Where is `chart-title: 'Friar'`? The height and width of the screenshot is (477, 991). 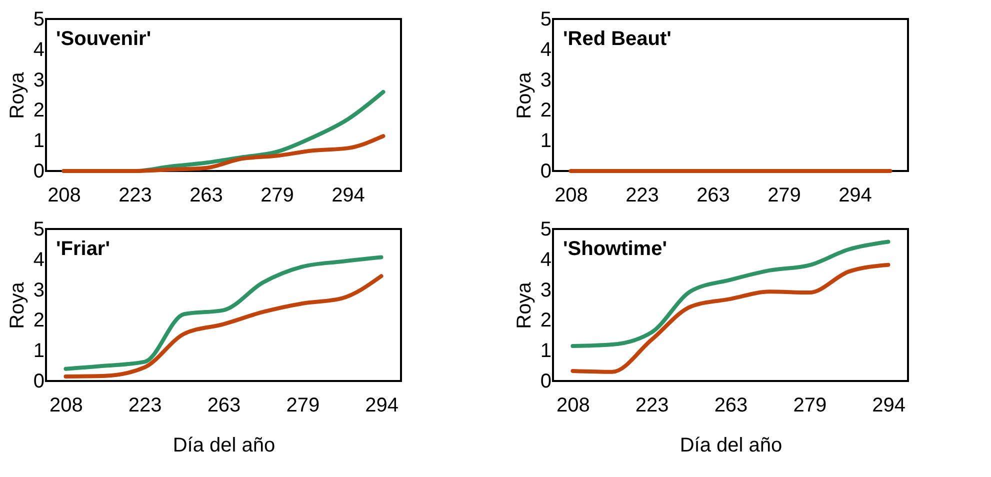 chart-title: 'Friar' is located at coordinates (83, 249).